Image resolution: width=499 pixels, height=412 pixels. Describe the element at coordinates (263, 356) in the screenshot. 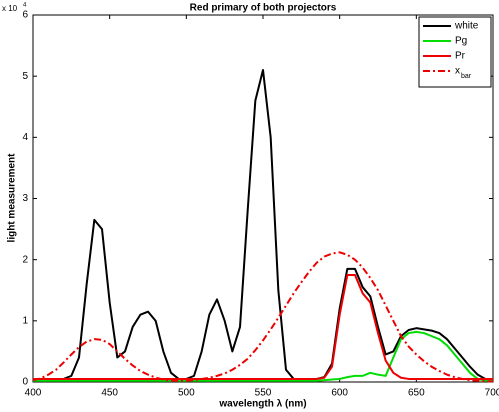

I see `series-line` at that location.